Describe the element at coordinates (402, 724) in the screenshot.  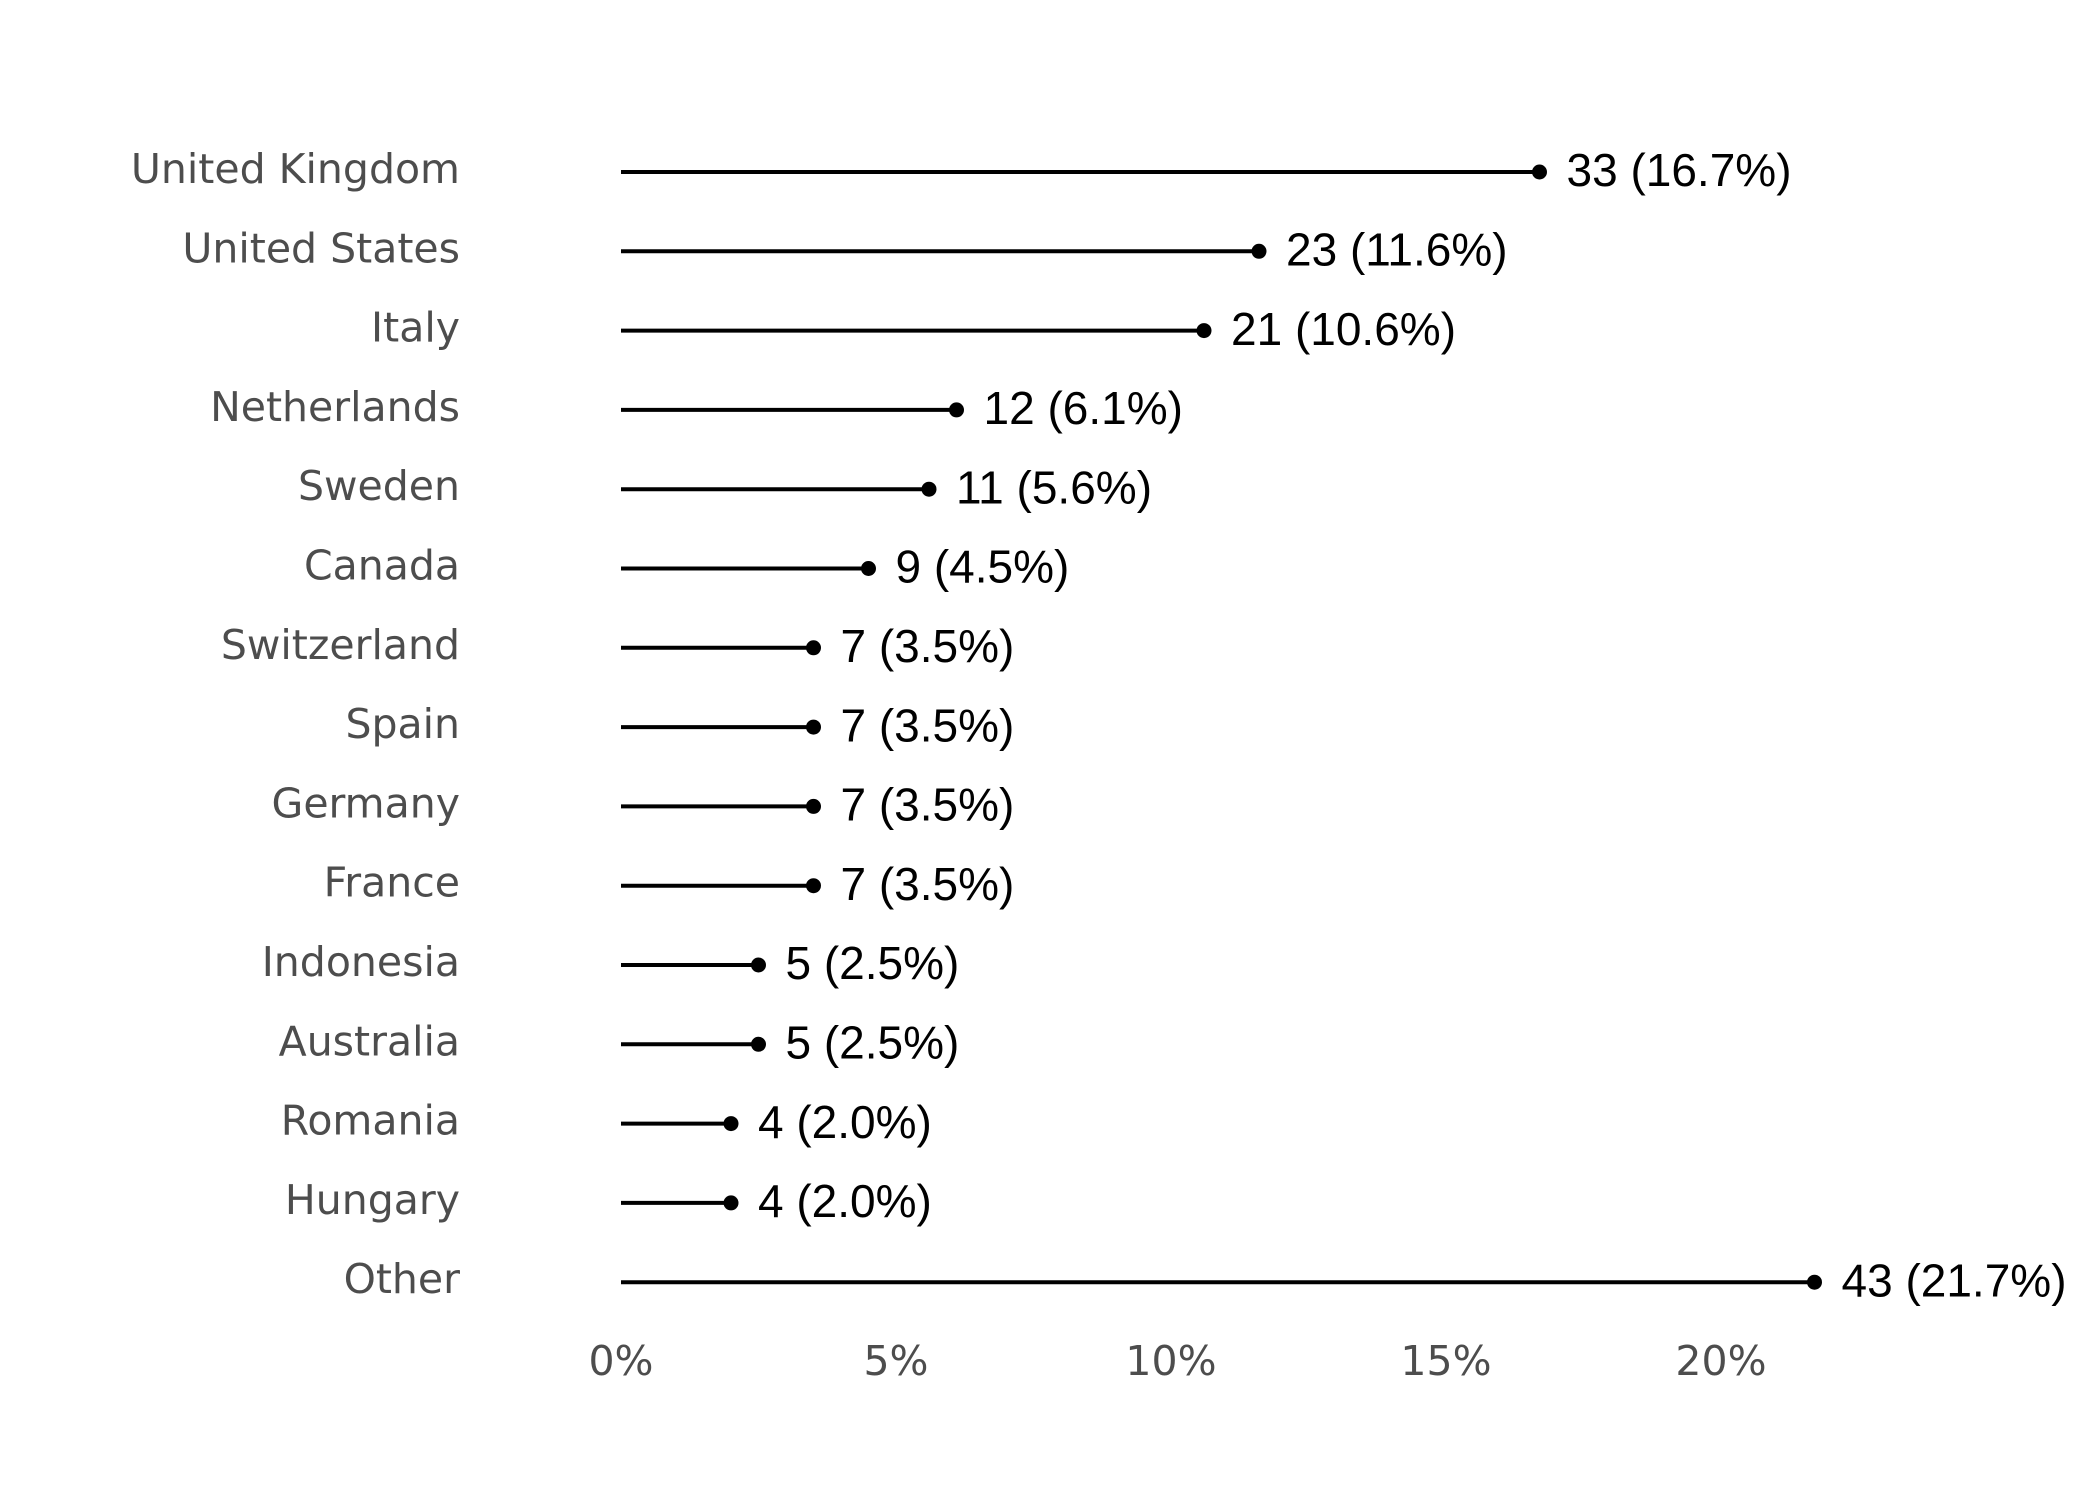
I see `category-label-spain: Spain` at that location.